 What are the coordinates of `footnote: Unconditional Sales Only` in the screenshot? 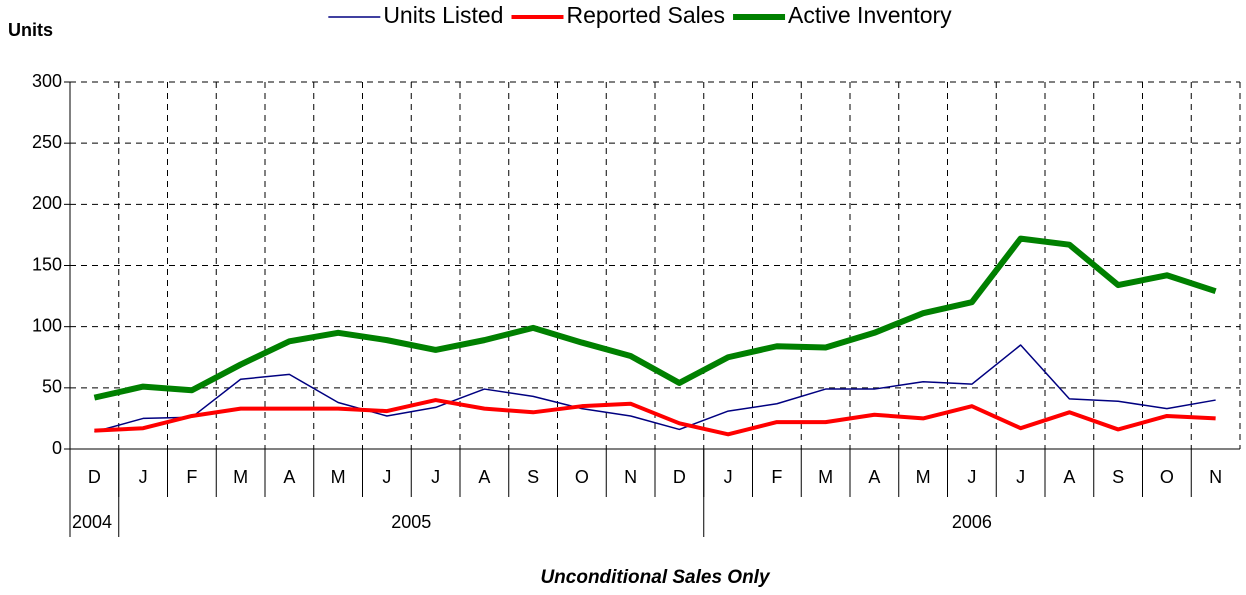 It's located at (655, 577).